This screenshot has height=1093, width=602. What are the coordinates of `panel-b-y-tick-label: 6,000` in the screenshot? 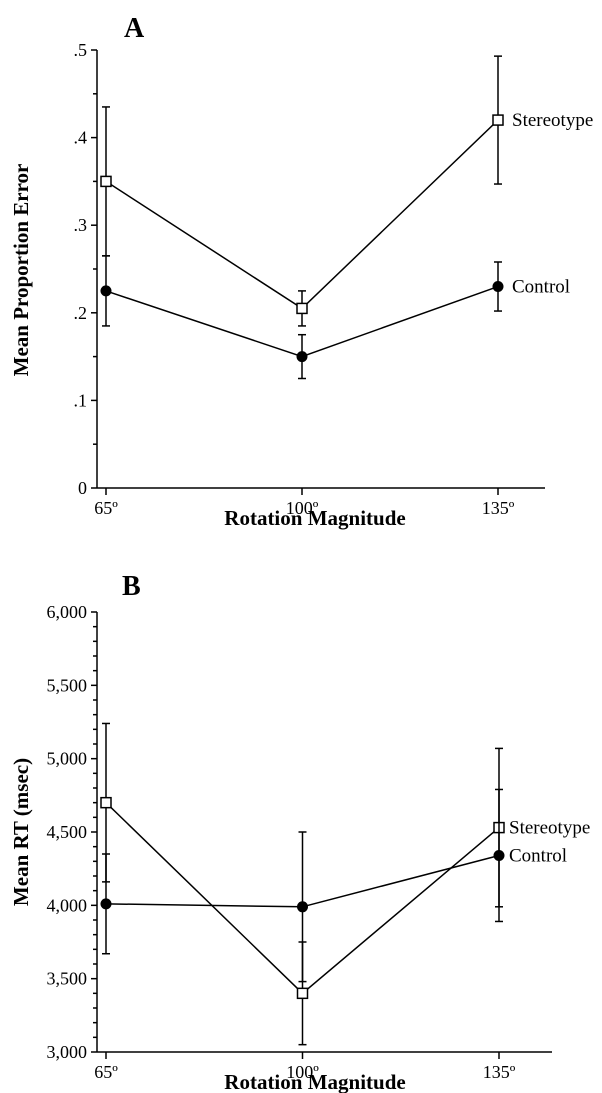 It's located at (67, 612).